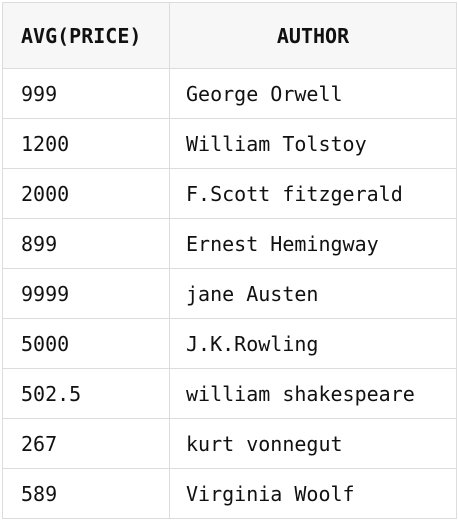 Image resolution: width=458 pixels, height=520 pixels. Describe the element at coordinates (86, 343) in the screenshot. I see `avg-price-cell: 5000` at that location.